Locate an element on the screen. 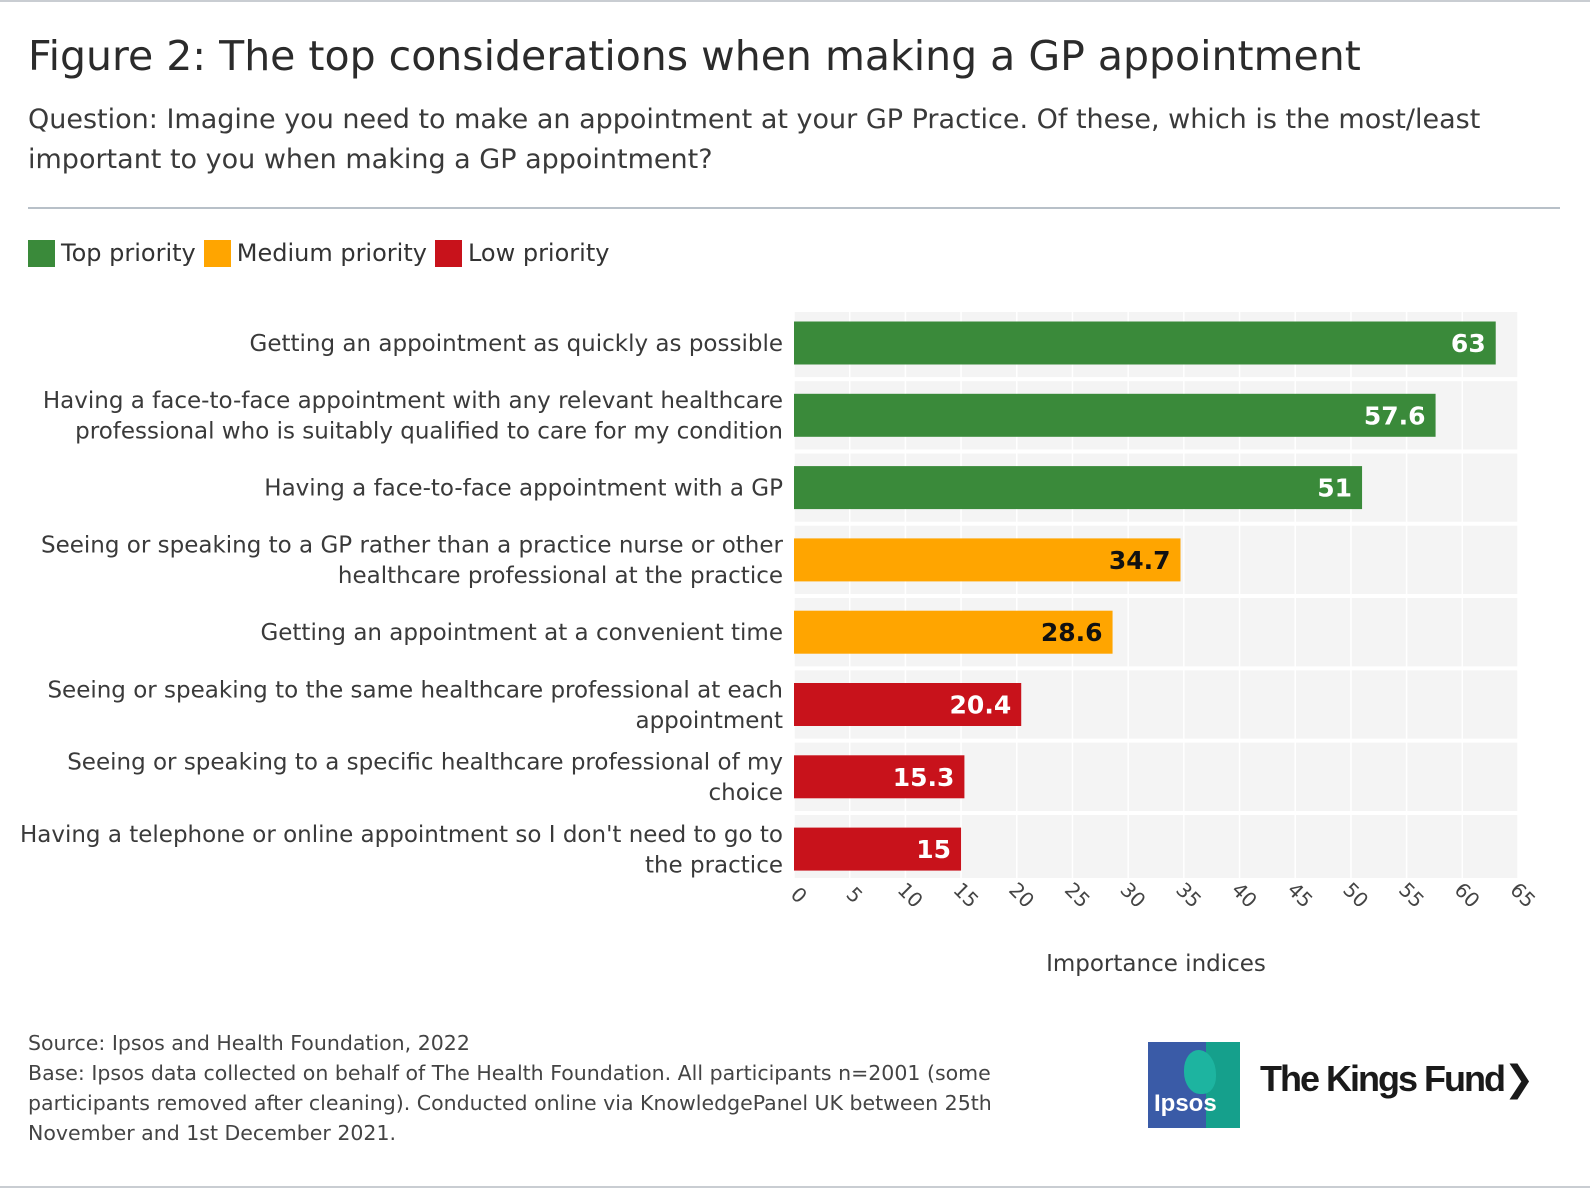 The image size is (1590, 1190). kings-fund-wordmark: The Kings Fund is located at coordinates (1383, 1078).